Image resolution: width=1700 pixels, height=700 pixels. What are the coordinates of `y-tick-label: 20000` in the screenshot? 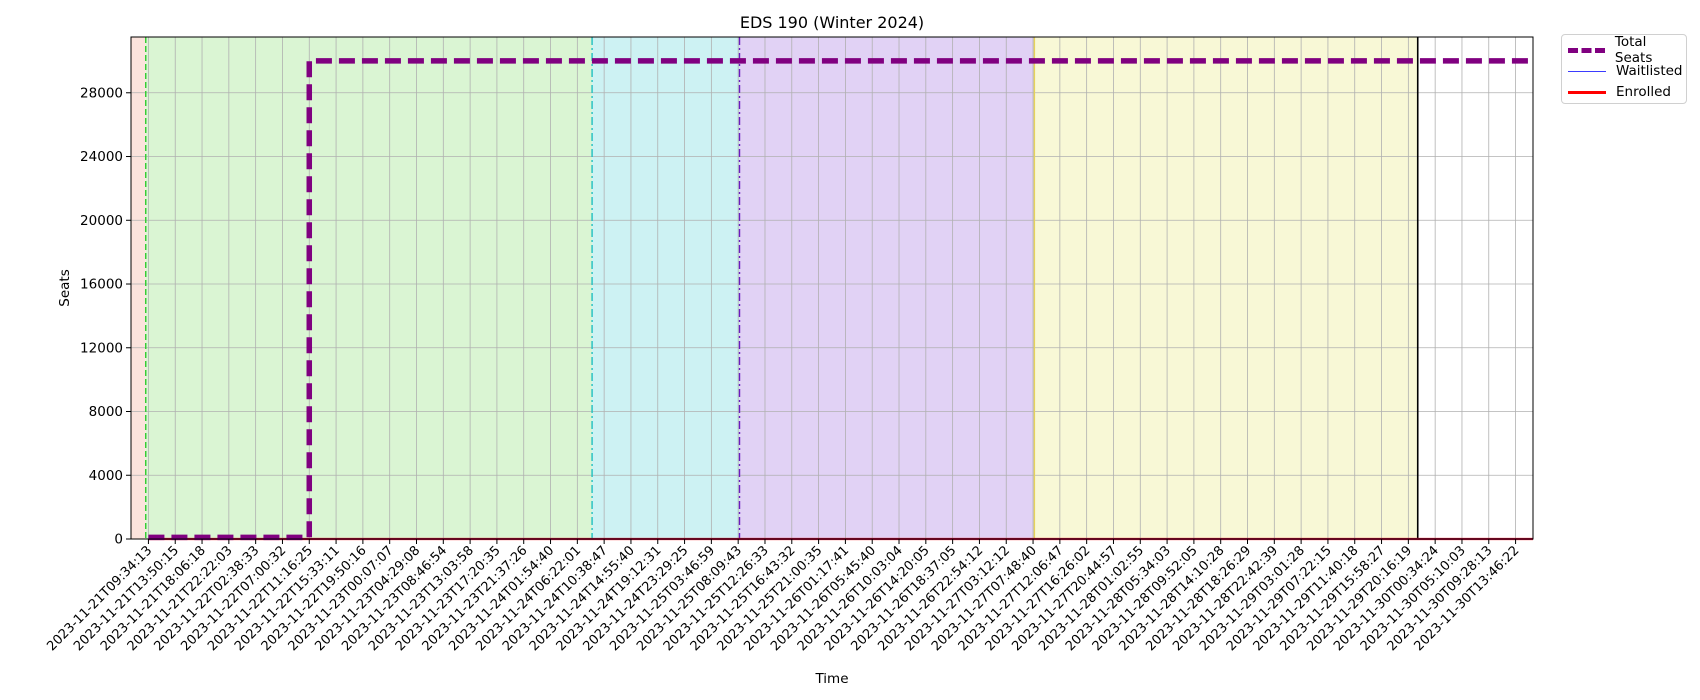 It's located at (101, 221).